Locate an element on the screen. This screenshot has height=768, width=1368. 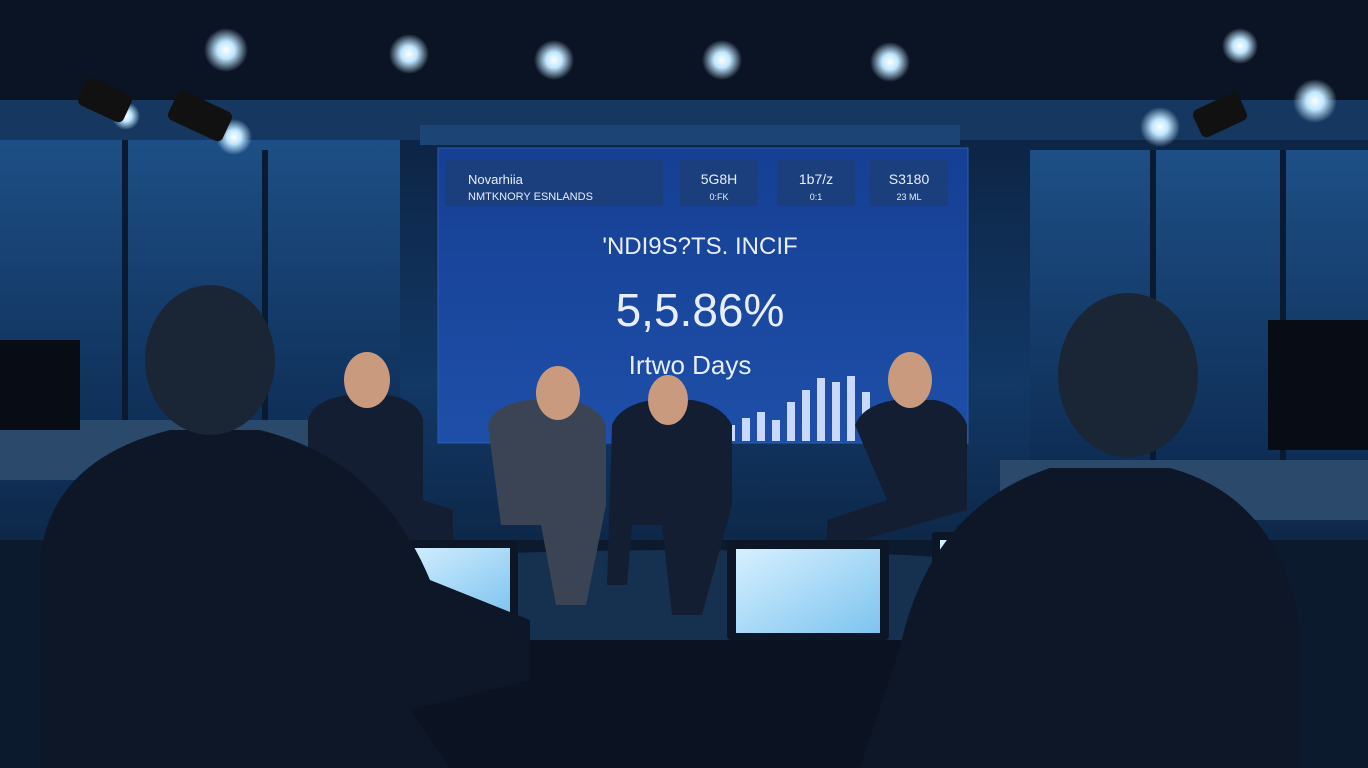
brand: Novarhiia is located at coordinates (496, 179).